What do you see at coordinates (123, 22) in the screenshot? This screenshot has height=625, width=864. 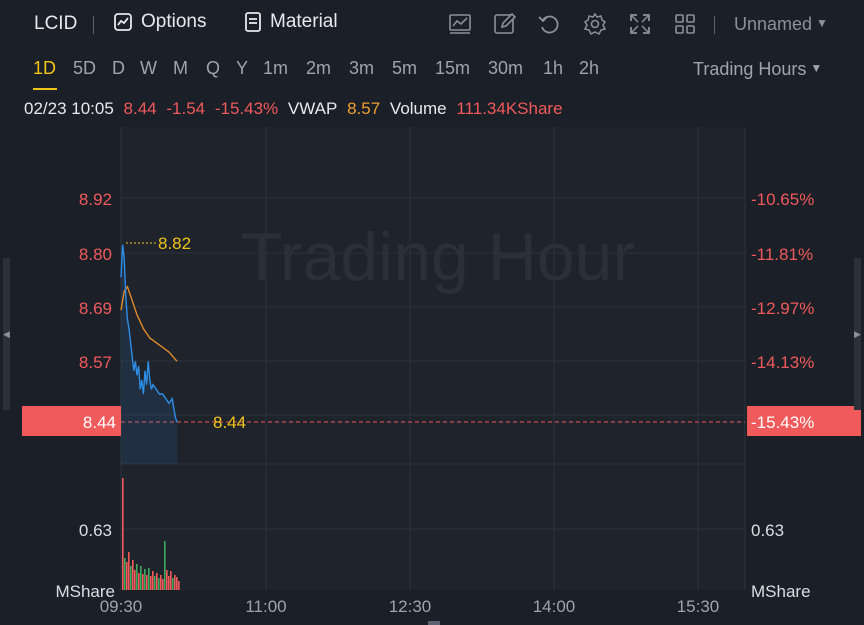 I see `options-chart-icon` at bounding box center [123, 22].